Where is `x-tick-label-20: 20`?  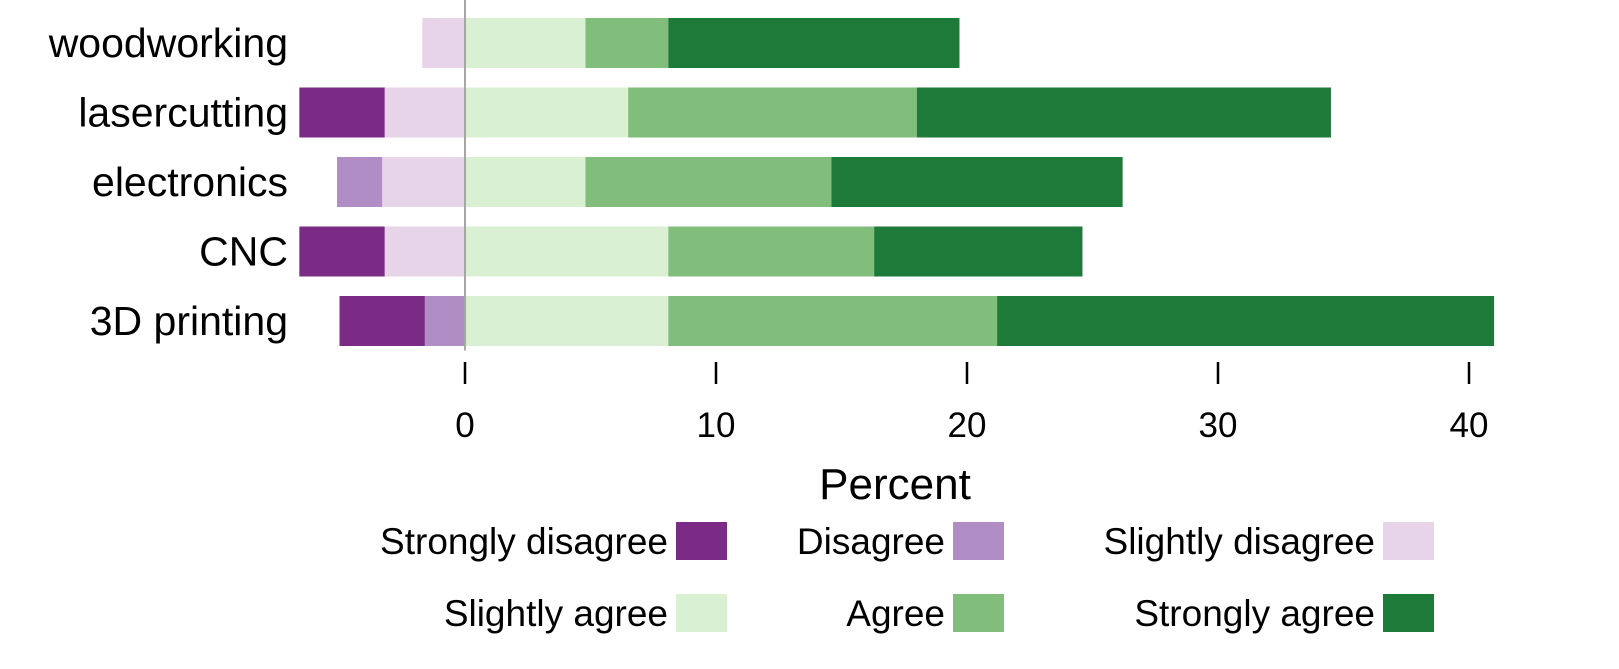
x-tick-label-20: 20 is located at coordinates (967, 425).